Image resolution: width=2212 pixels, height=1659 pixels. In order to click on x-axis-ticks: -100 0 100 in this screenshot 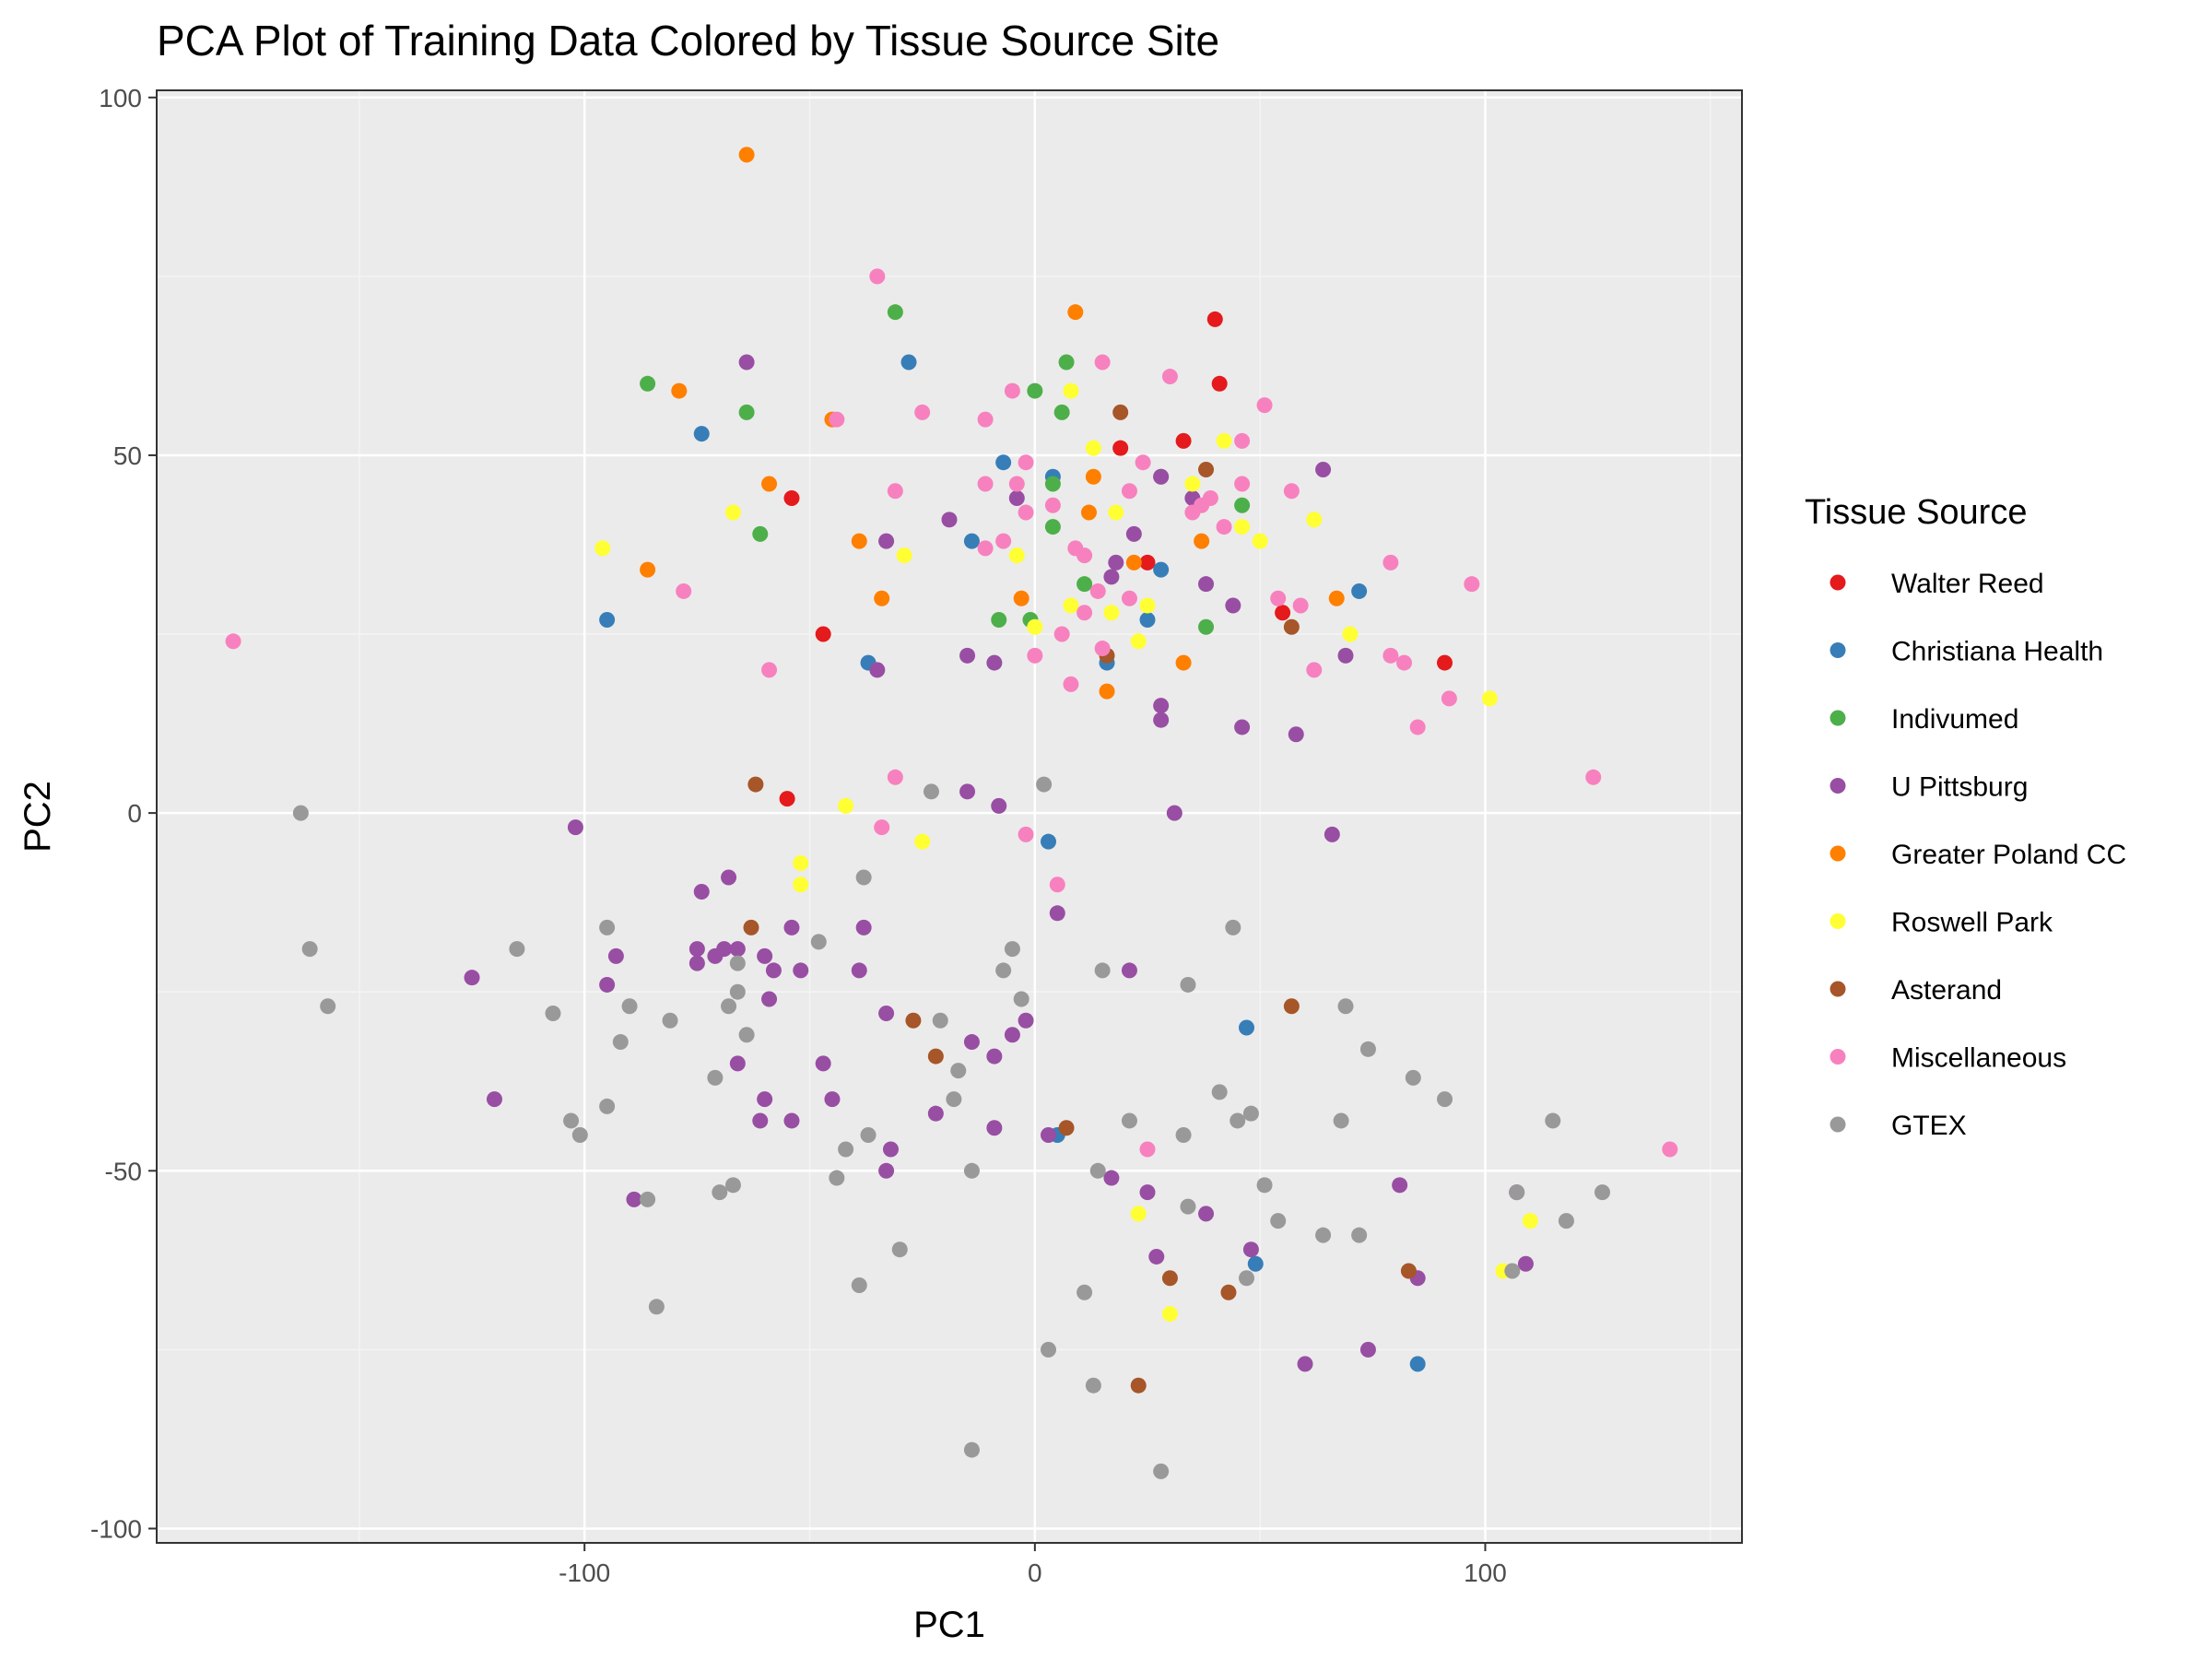, I will do `click(1033, 1565)`.